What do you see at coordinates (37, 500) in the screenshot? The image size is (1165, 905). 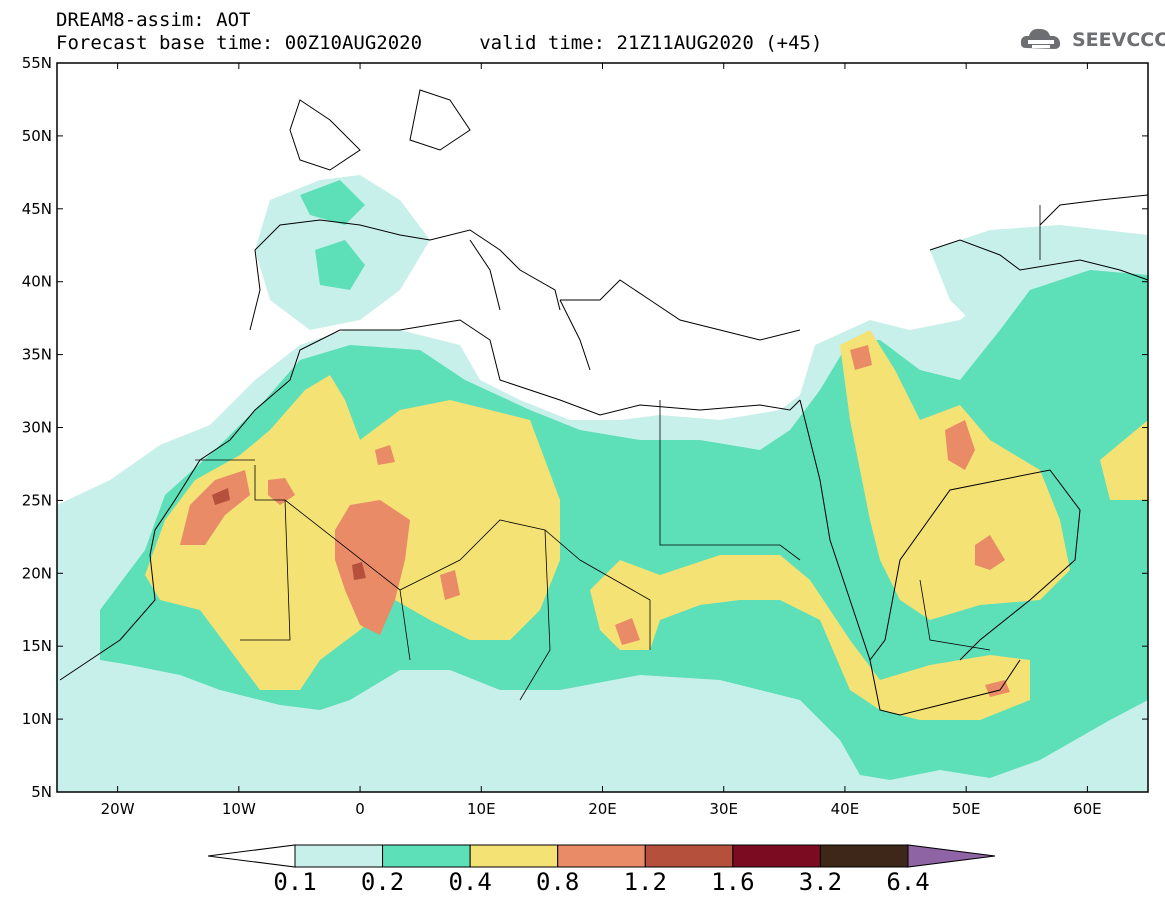 I see `lat-tick-label: 25N` at bounding box center [37, 500].